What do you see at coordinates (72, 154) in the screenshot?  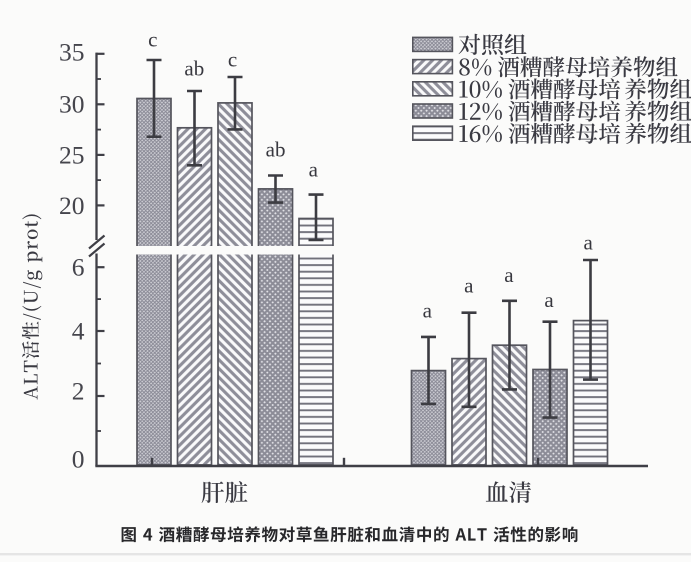 I see `svg-text: 25` at bounding box center [72, 154].